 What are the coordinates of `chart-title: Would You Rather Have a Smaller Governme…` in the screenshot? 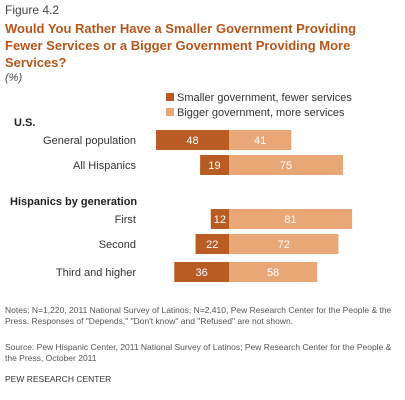 It's located at (181, 45).